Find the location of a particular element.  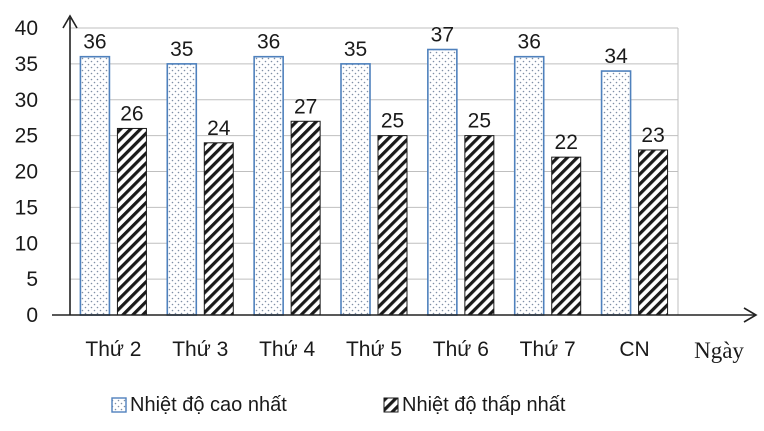

x-tick-label: Thứ 4 is located at coordinates (287, 349).